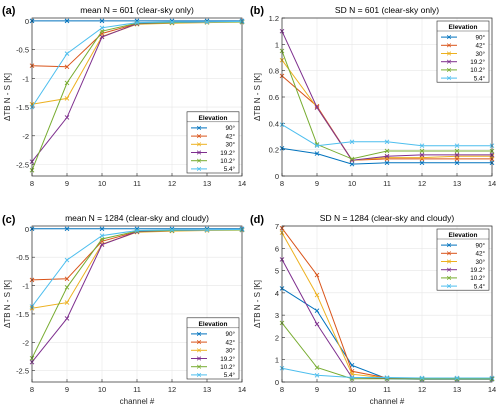 This screenshot has height=419, width=500. Describe the element at coordinates (22, 257) in the screenshot. I see `y-tick-label: -0.5` at that location.